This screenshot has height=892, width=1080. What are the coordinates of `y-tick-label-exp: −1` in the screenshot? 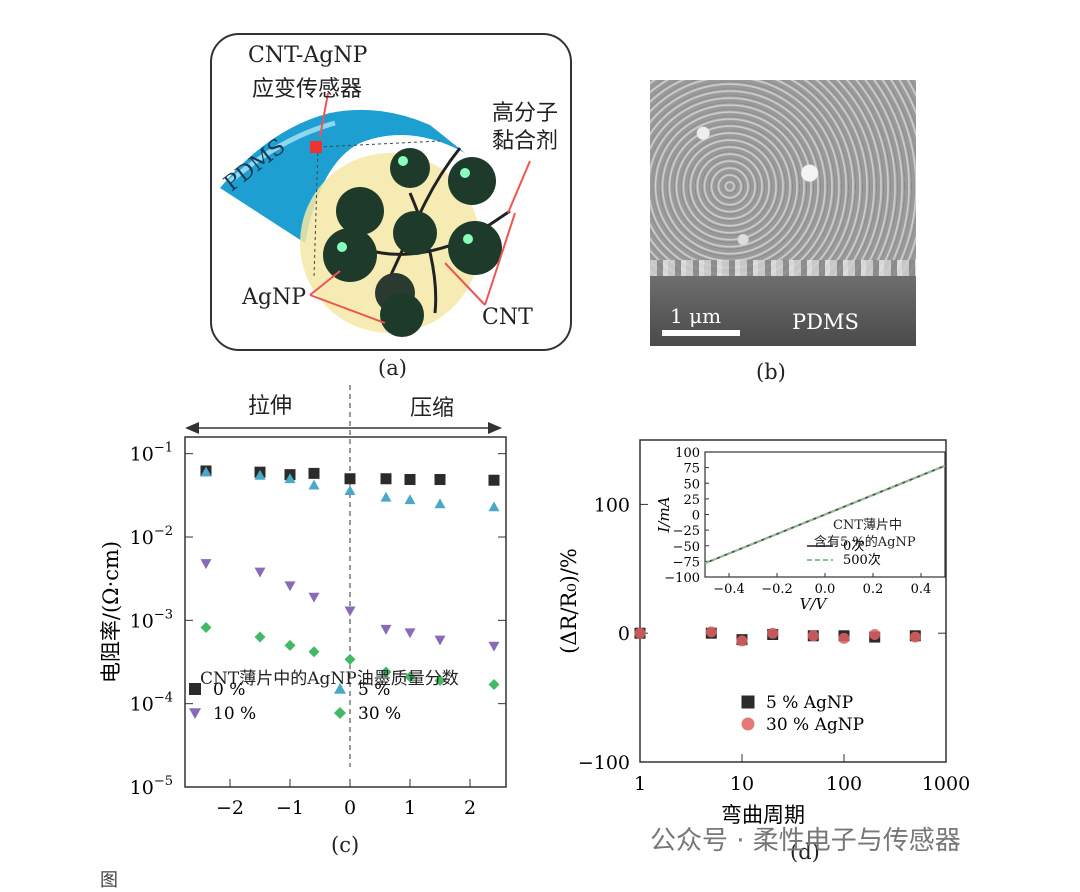 It's located at (163, 448).